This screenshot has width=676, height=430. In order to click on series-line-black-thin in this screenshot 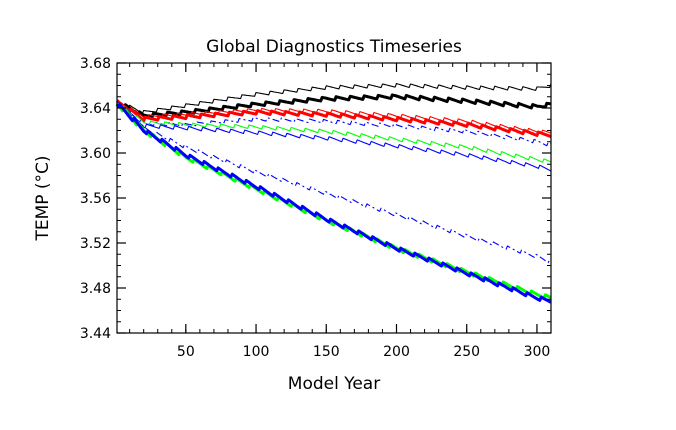, I will do `click(334, 98)`.